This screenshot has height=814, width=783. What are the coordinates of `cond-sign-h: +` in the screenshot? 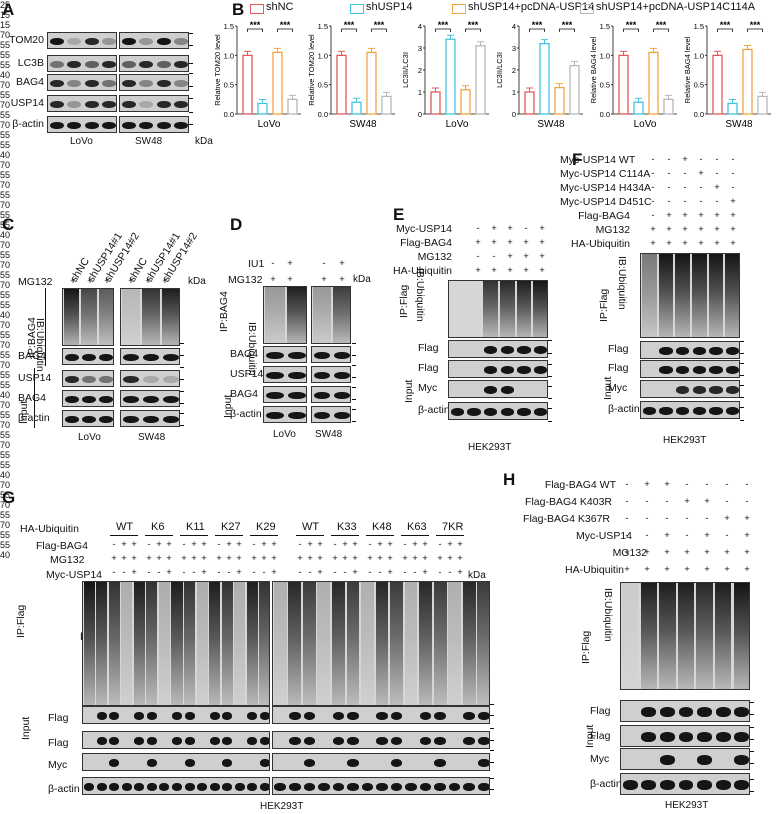 It's located at (647, 552).